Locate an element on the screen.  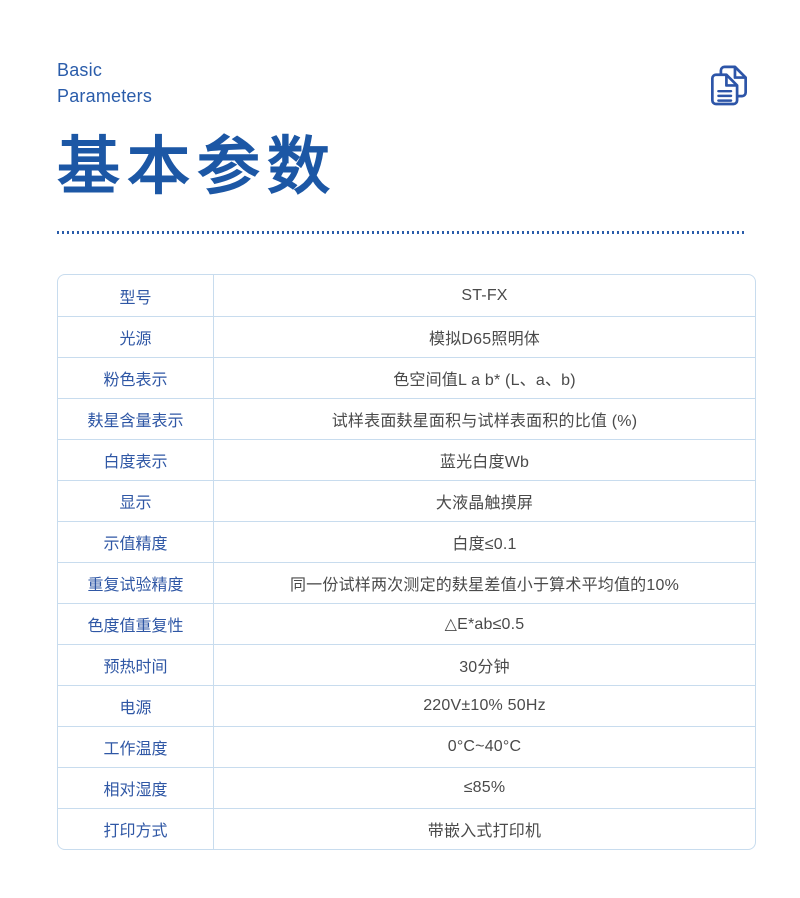
table-row: 显示 大液晶触摸屏 is located at coordinates (406, 500).